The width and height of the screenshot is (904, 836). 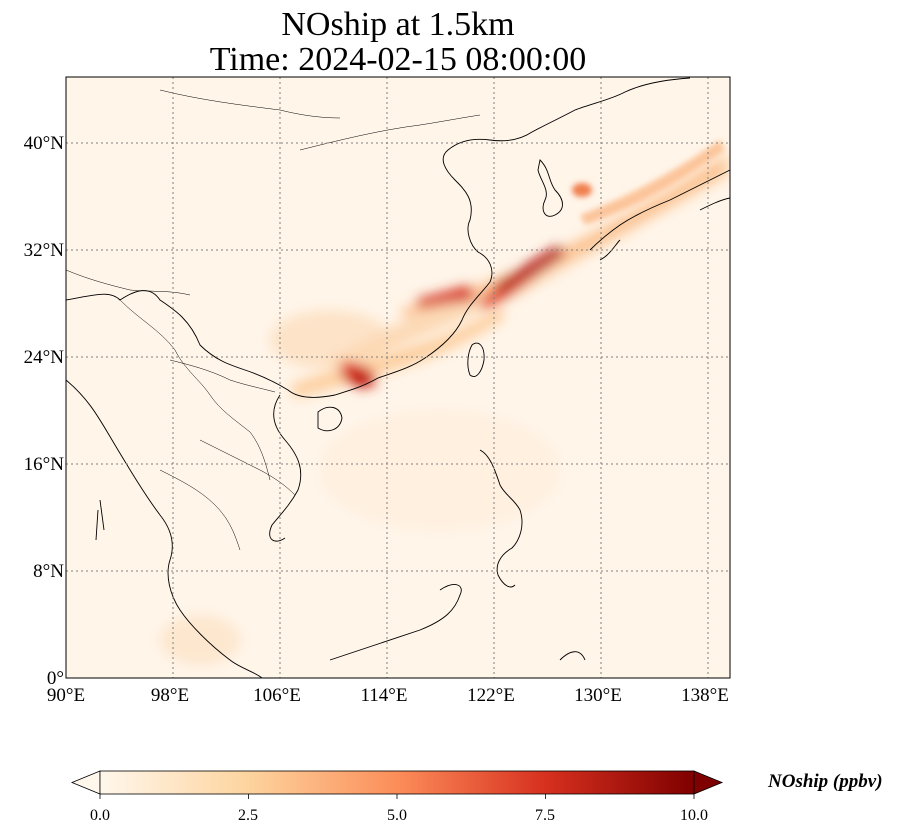 What do you see at coordinates (491, 695) in the screenshot?
I see `lon-tick-label: 122°E` at bounding box center [491, 695].